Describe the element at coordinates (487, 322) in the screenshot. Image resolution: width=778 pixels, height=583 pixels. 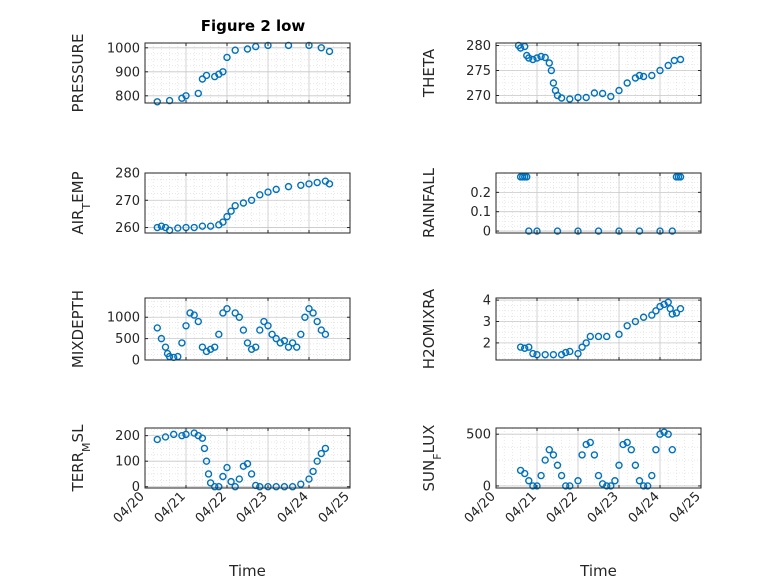
I see `y-tick-label: 3` at that location.